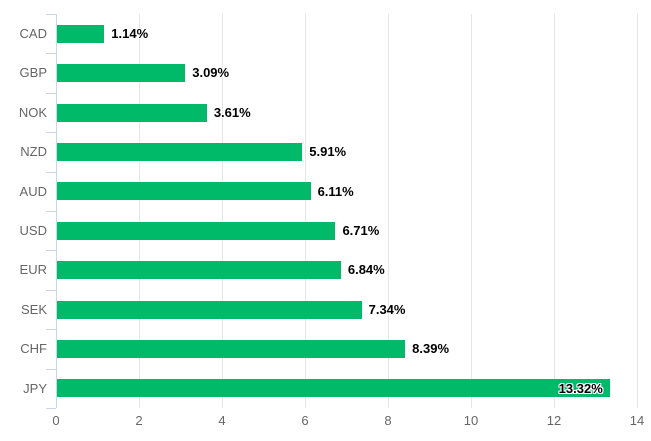 The image size is (651, 441). I want to click on category-label: GBP, so click(33, 73).